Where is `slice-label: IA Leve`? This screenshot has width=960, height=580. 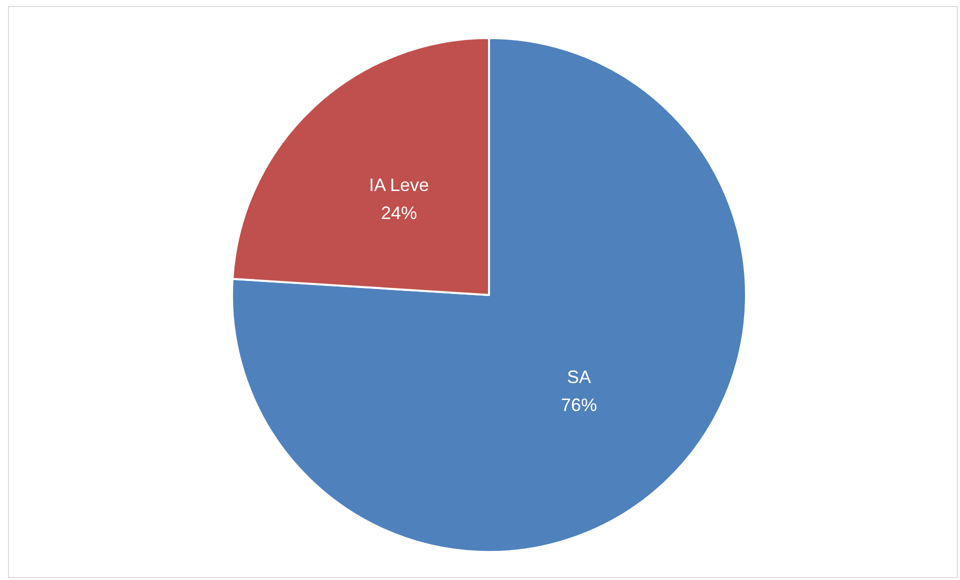
slice-label: IA Leve is located at coordinates (399, 185).